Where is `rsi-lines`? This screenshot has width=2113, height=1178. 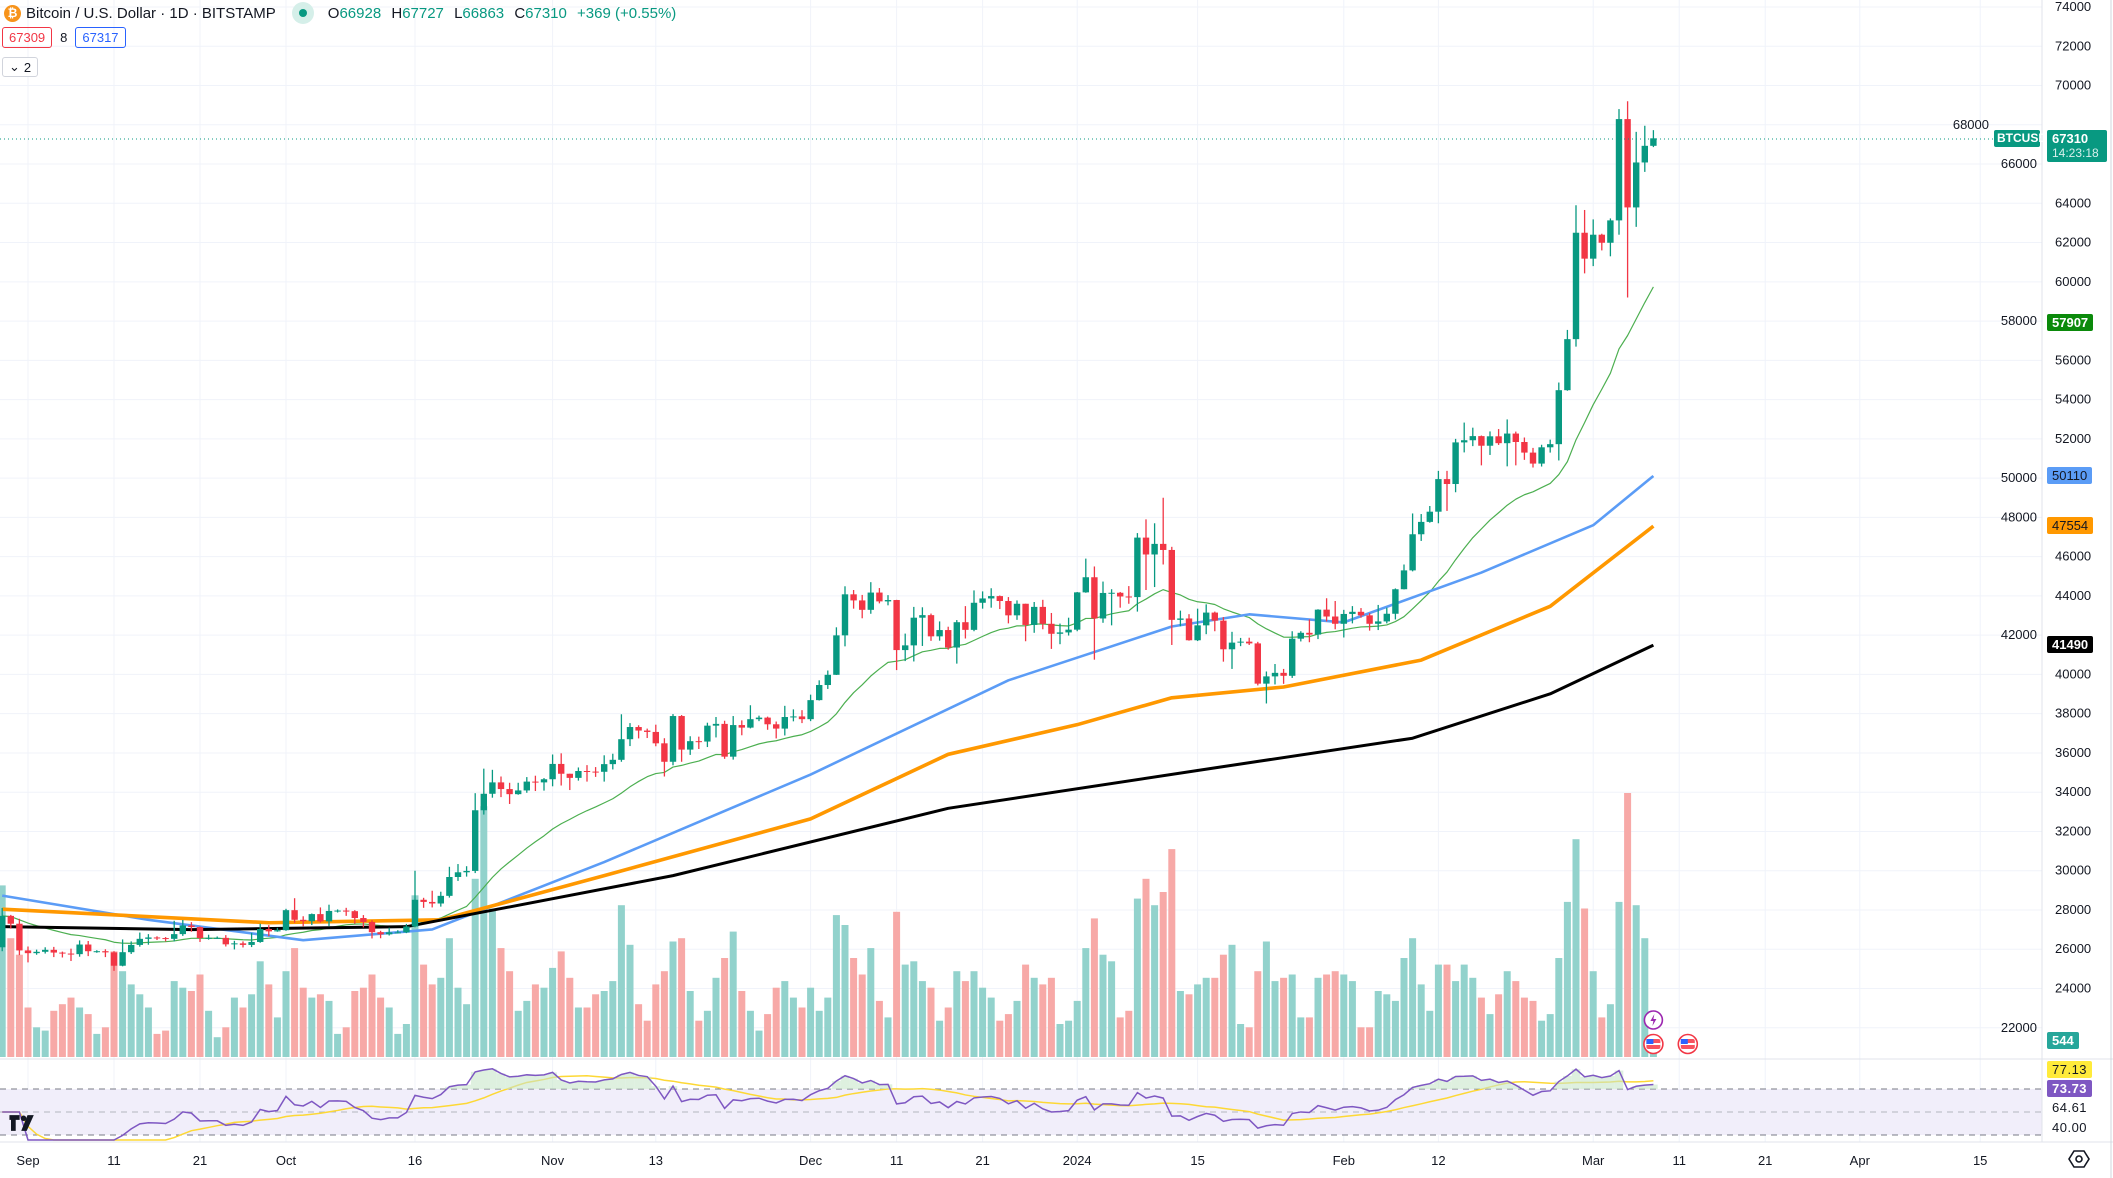
rsi-lines is located at coordinates (830, 1104).